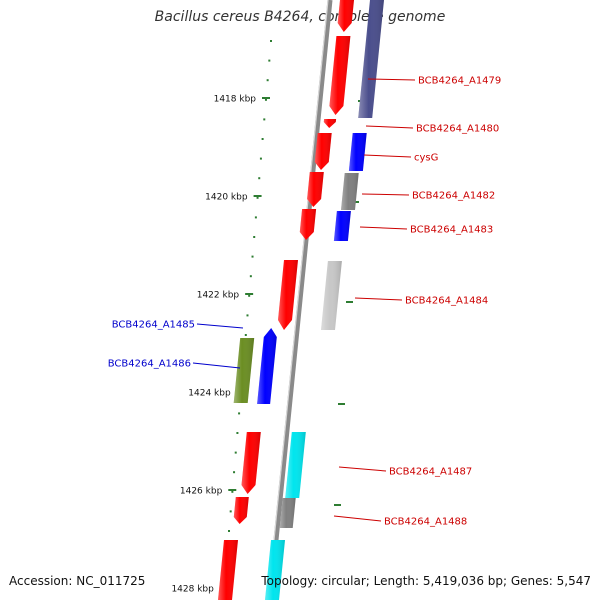 This screenshot has height=600, width=600. What do you see at coordinates (226, 198) in the screenshot?
I see `ruler-label: 1420 kbp` at bounding box center [226, 198].